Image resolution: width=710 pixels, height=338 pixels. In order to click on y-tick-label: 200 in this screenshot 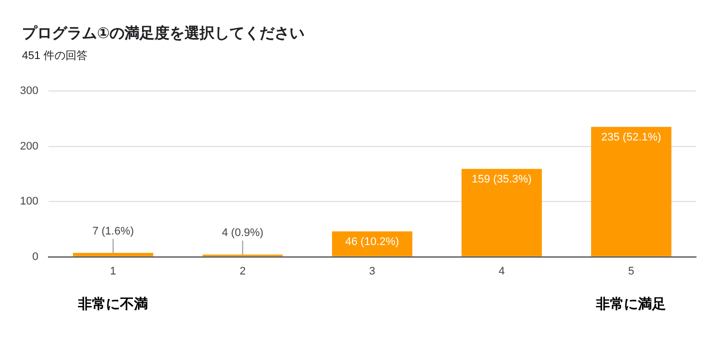, I will do `click(29, 146)`.